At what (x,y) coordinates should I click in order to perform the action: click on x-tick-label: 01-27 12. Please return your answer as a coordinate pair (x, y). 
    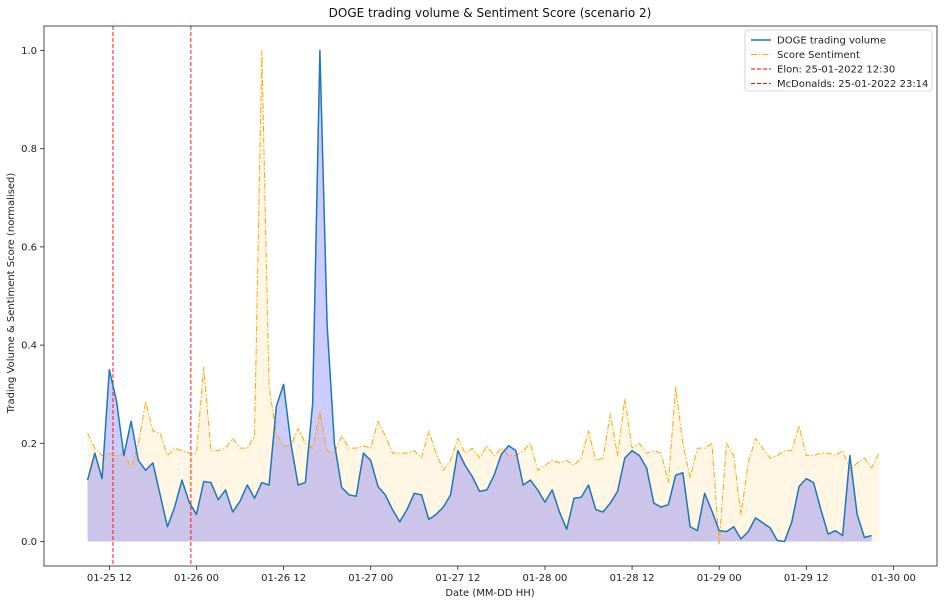
    Looking at the image, I should click on (457, 578).